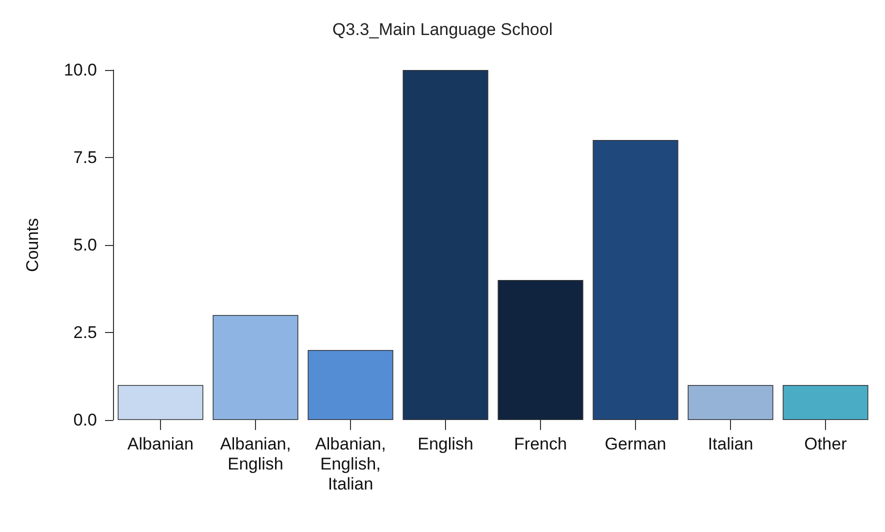  Describe the element at coordinates (80, 70) in the screenshot. I see `y-tick-label: 10.0` at that location.